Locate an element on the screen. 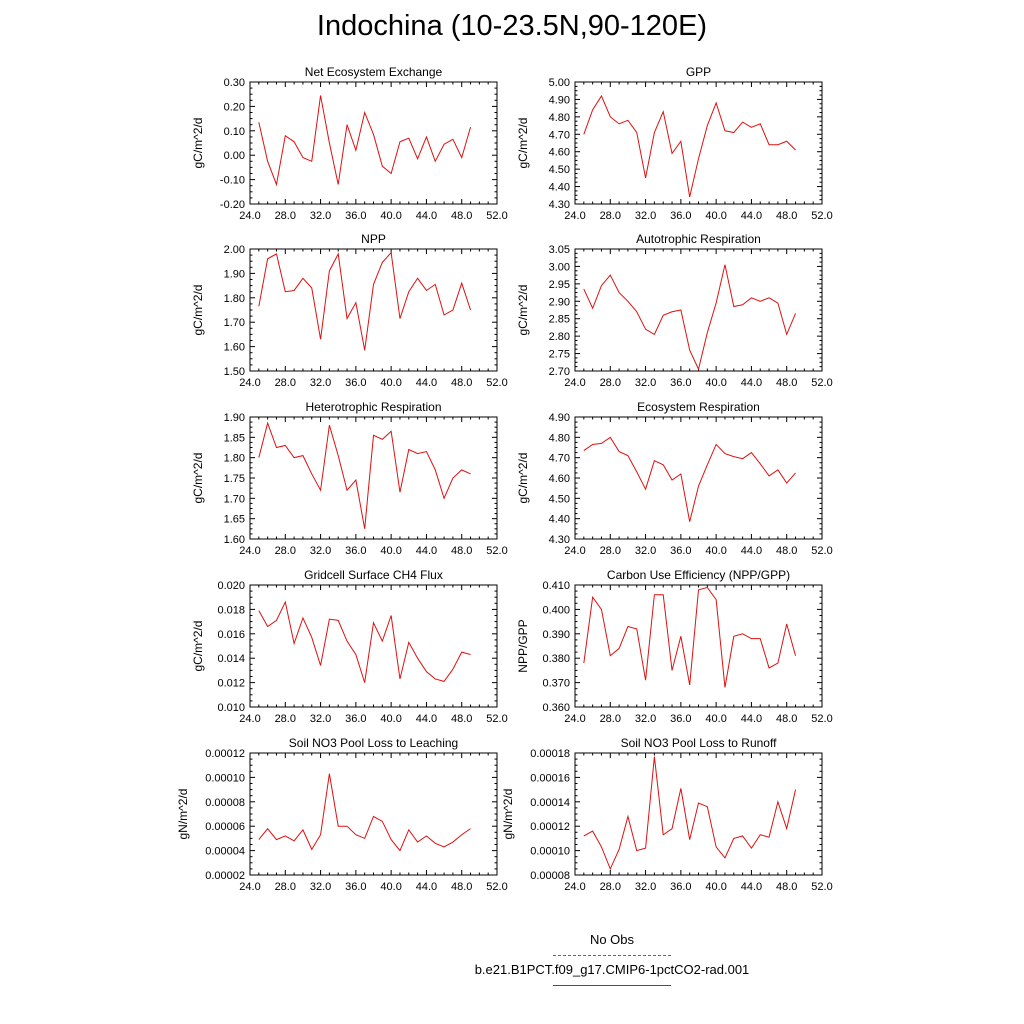  y-tick-label: 2.90 is located at coordinates (559, 302).